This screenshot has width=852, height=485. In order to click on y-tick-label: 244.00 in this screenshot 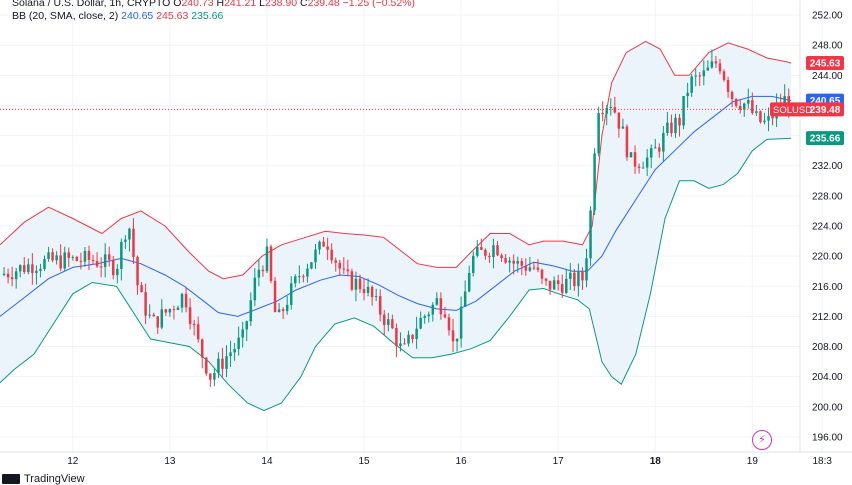, I will do `click(827, 76)`.